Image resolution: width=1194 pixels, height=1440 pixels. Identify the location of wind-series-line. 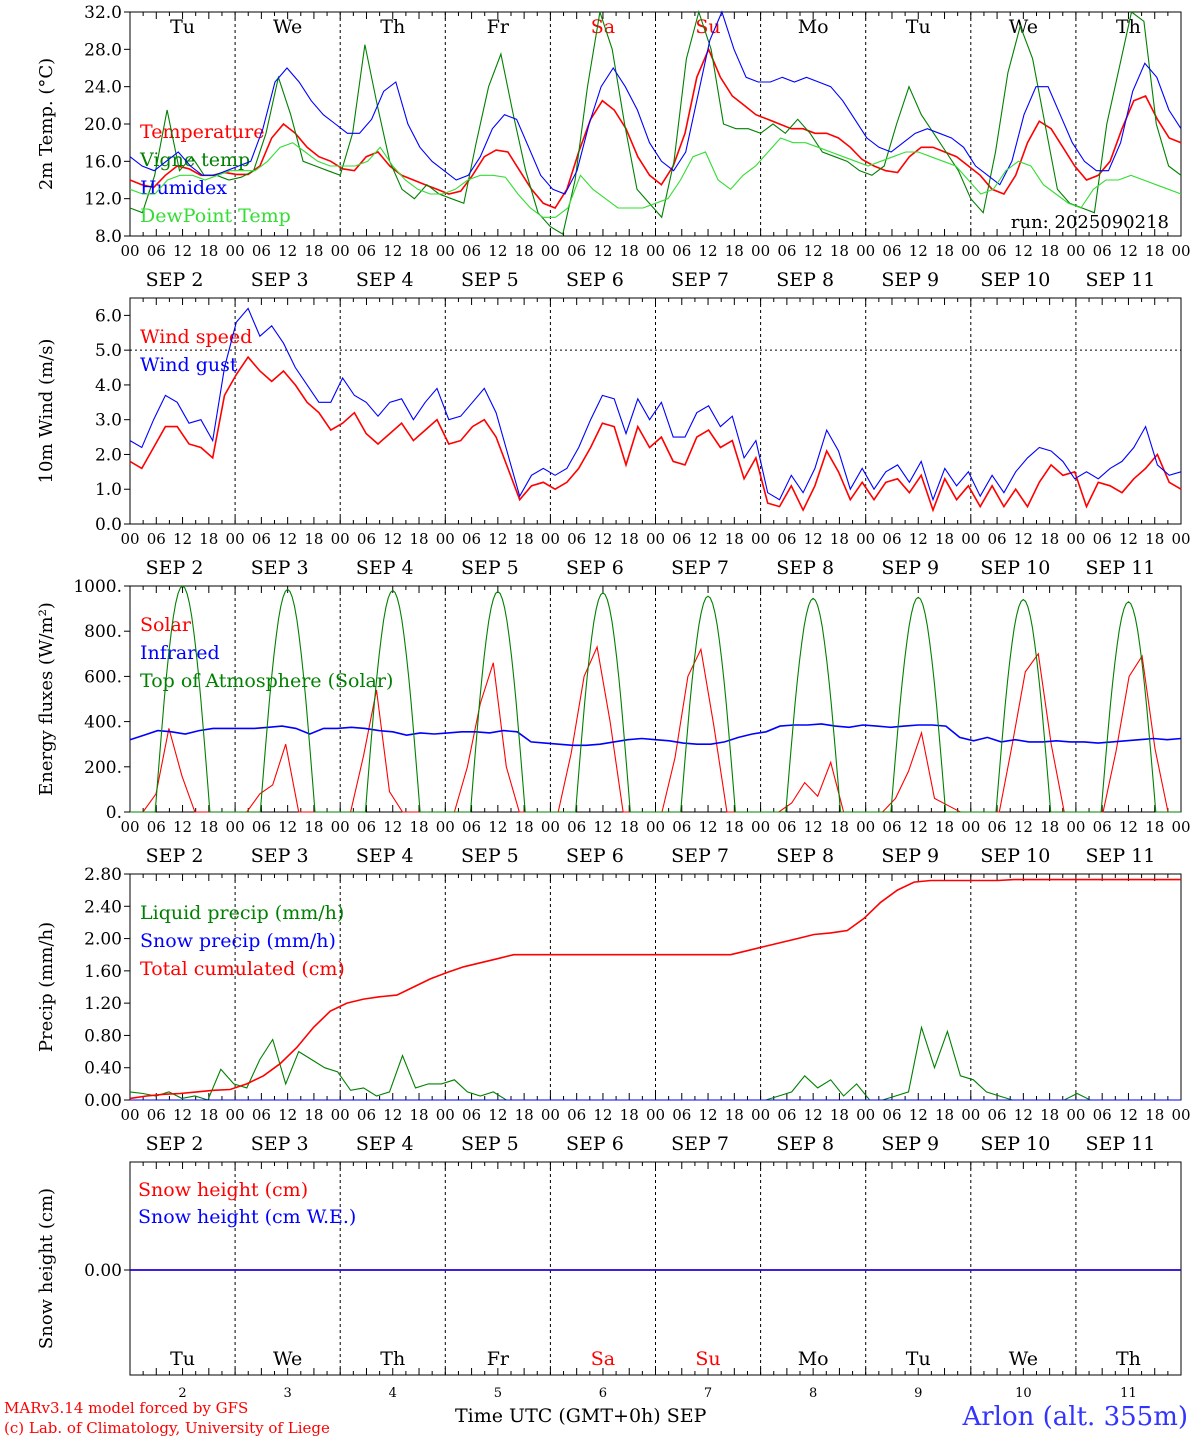
(655, 434).